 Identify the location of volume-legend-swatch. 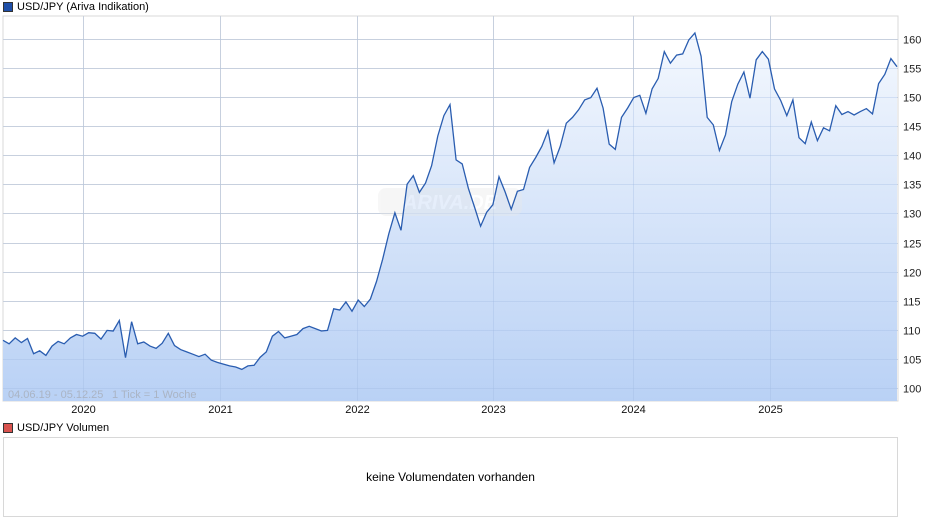
(8, 428).